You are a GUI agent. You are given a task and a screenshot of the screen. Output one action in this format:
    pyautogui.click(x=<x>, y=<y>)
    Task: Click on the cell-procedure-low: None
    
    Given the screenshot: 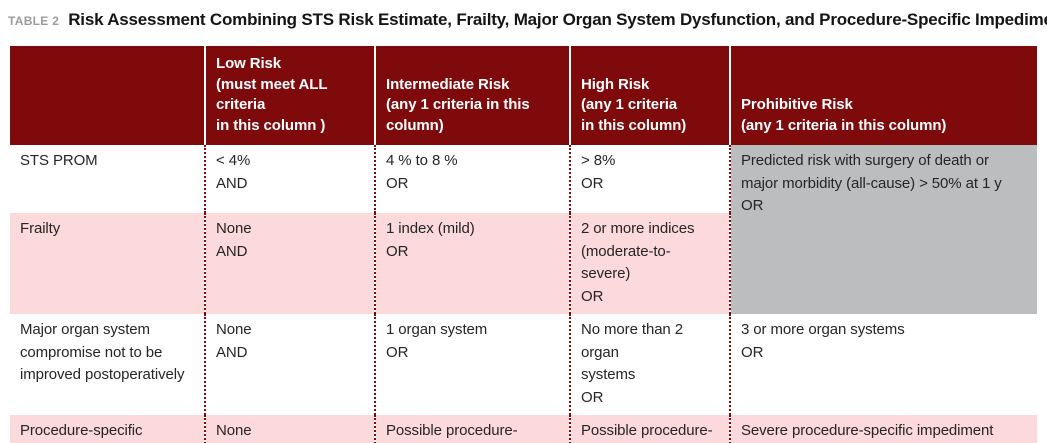 What is the action you would take?
    pyautogui.click(x=289, y=429)
    